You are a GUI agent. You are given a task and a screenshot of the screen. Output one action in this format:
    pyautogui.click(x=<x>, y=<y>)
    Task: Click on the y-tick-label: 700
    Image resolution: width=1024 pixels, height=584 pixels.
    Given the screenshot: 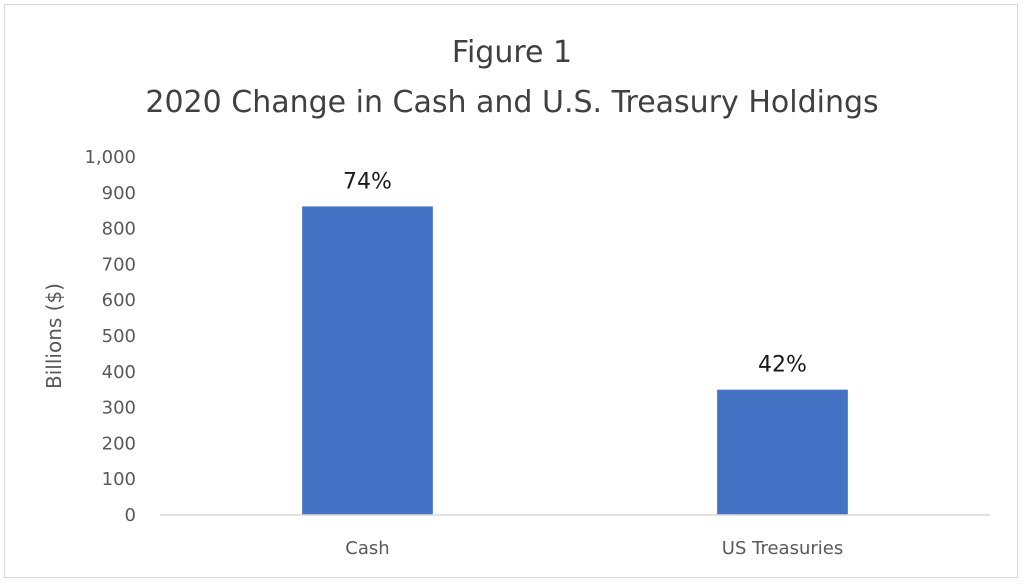 What is the action you would take?
    pyautogui.click(x=119, y=264)
    